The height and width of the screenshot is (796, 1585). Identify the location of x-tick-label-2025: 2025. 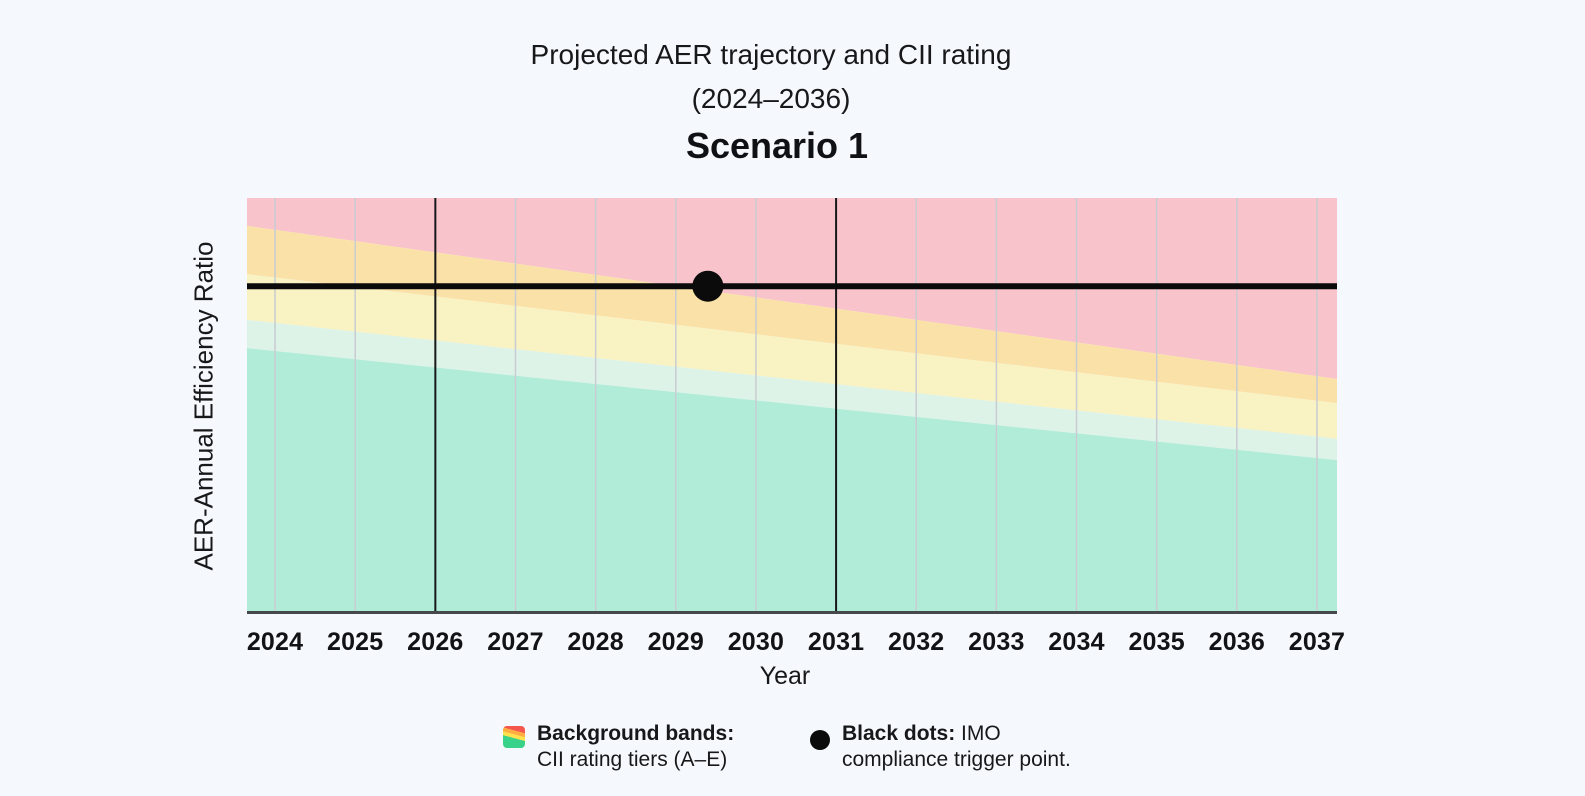
(355, 642).